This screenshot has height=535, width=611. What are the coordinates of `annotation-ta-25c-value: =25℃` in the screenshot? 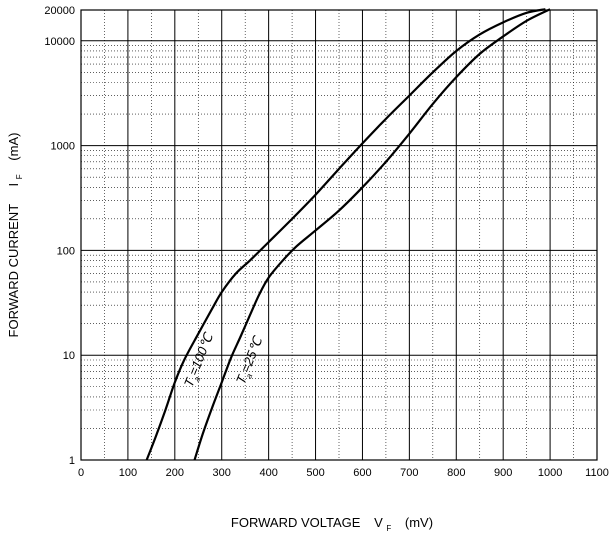 It's located at (252, 354).